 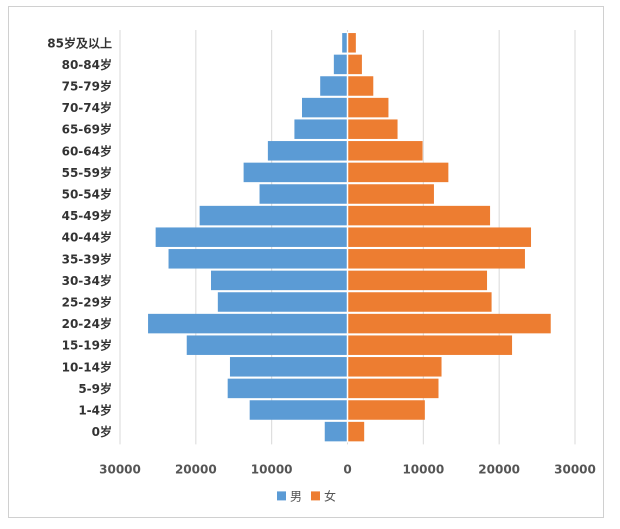 What do you see at coordinates (303, 194) in the screenshot?
I see `bar-男-50-54岁` at bounding box center [303, 194].